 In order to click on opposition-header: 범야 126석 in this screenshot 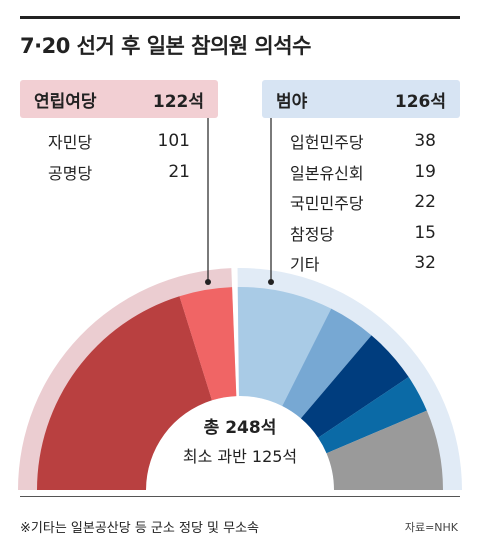, I will do `click(361, 99)`.